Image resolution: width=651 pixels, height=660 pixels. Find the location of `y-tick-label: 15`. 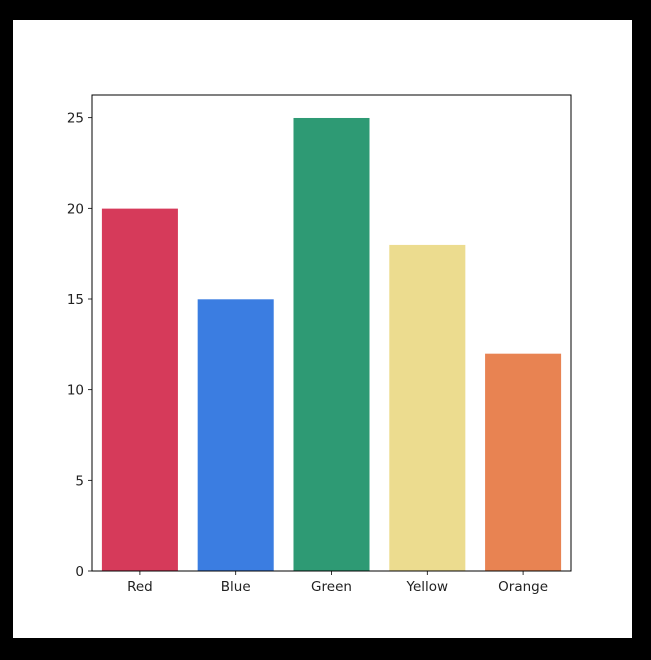

y-tick-label: 15 is located at coordinates (75, 300).